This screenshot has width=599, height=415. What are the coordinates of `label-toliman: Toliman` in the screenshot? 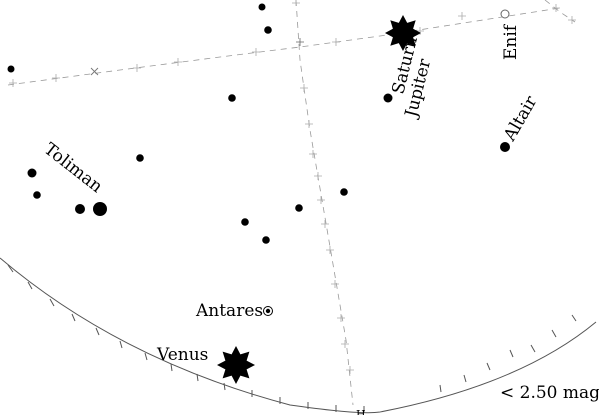 It's located at (73, 168).